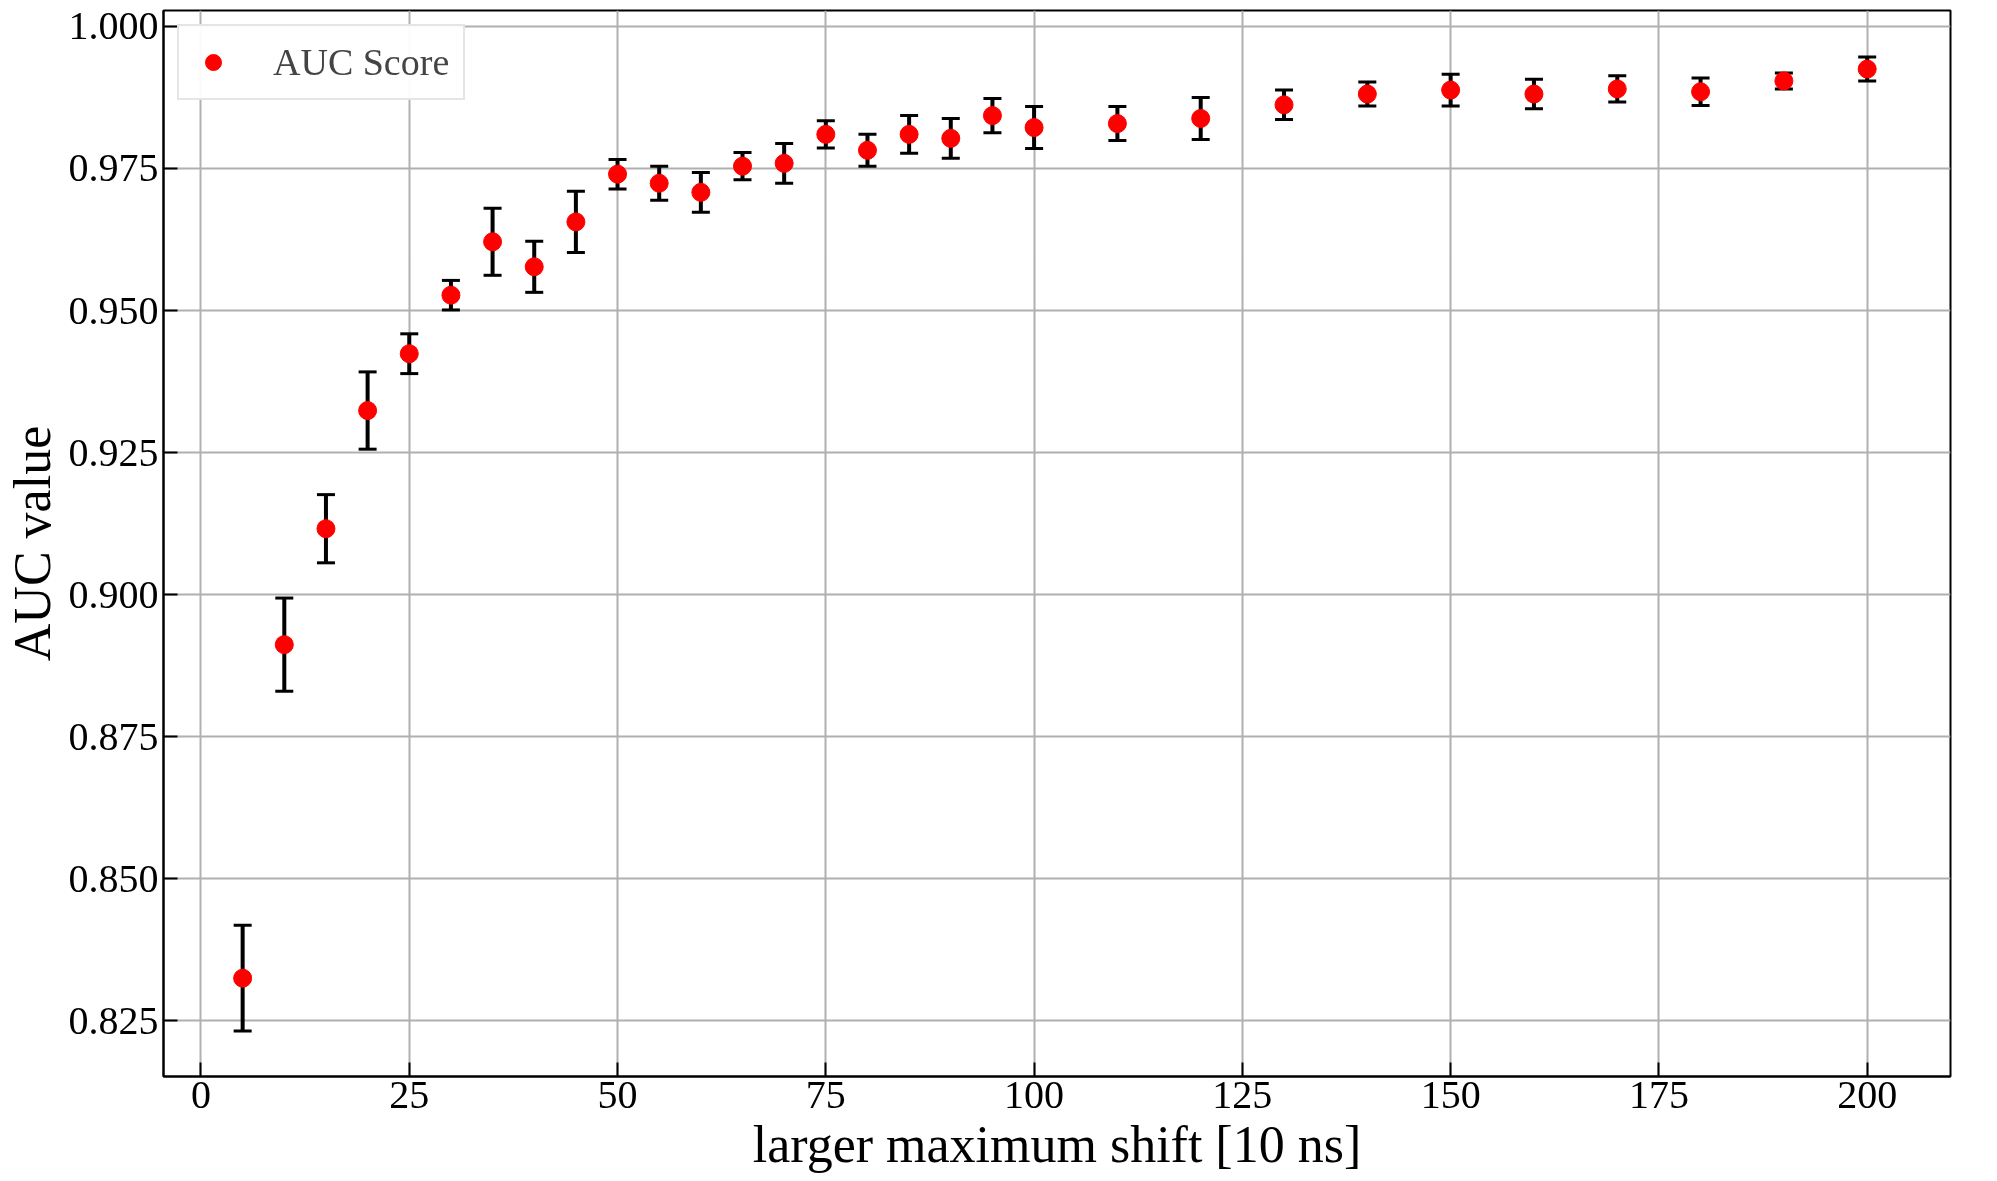 The image size is (1997, 1181). I want to click on y-tick-label: 1.000, so click(113, 26).